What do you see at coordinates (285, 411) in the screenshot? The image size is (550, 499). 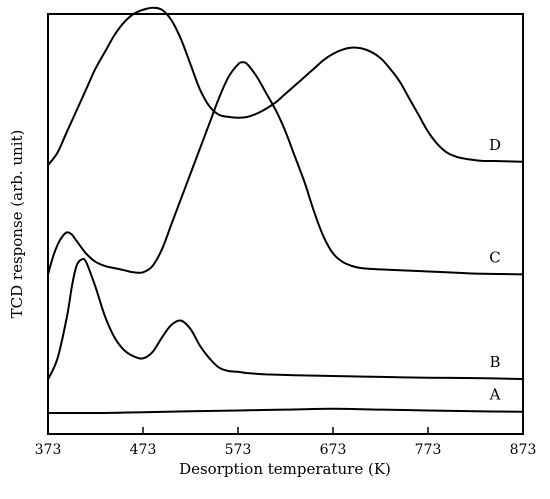 I see `series-curve-a` at bounding box center [285, 411].